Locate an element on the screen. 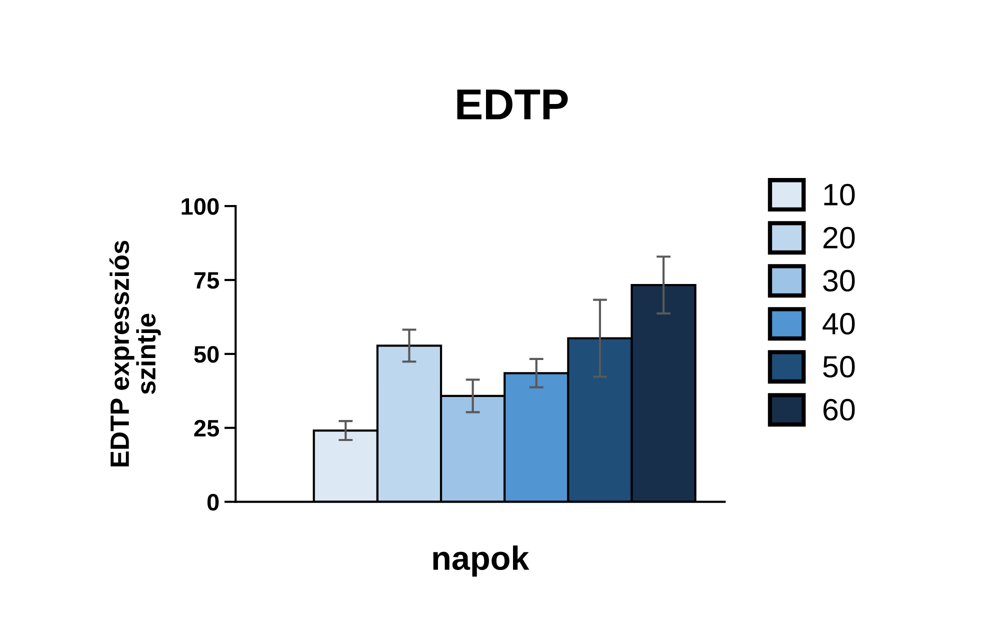 The width and height of the screenshot is (990, 636). y-tick-label: 25 is located at coordinates (206, 428).